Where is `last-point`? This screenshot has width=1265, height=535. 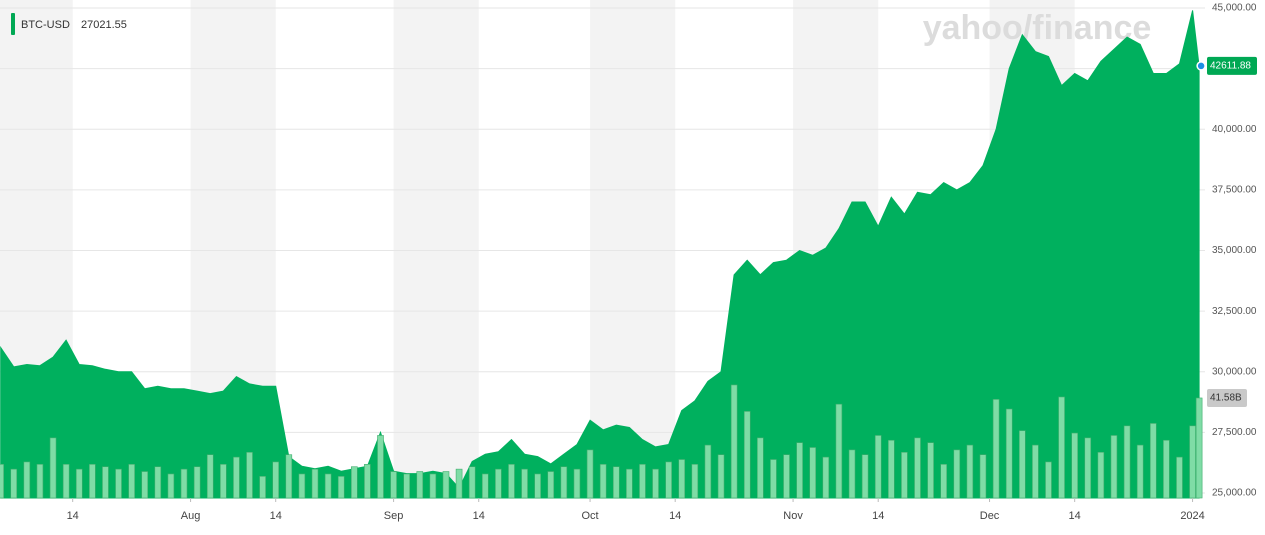
last-point is located at coordinates (1201, 66).